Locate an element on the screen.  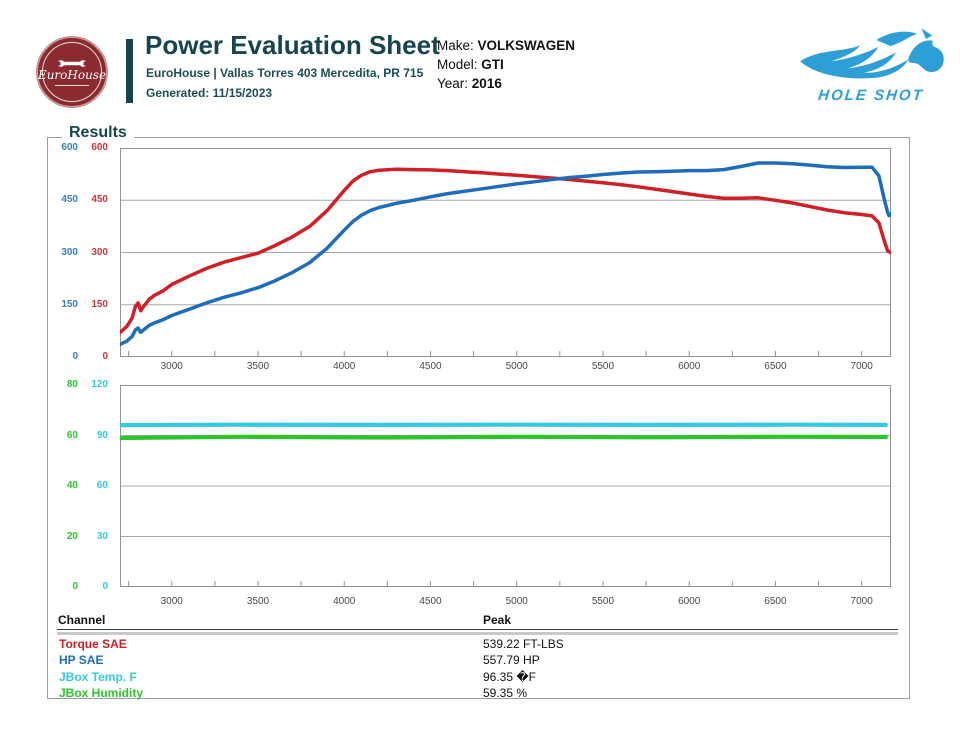
environment-chart-inner-tick: 60 is located at coordinates (102, 485).